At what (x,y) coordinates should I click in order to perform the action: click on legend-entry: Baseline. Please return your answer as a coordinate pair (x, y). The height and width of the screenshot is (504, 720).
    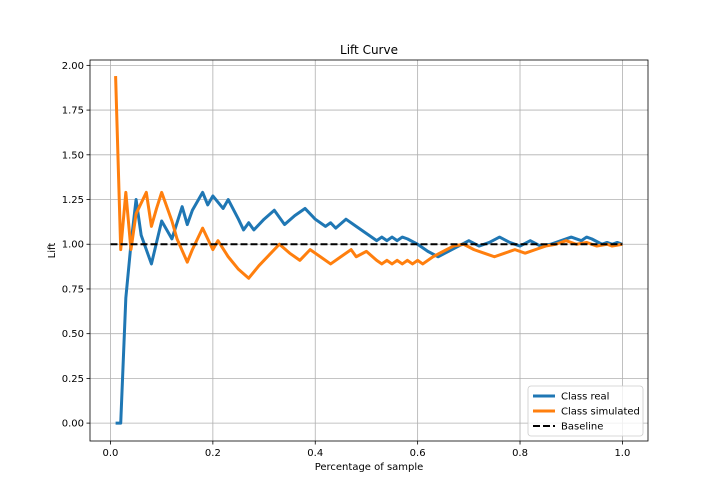
    Looking at the image, I should click on (582, 427).